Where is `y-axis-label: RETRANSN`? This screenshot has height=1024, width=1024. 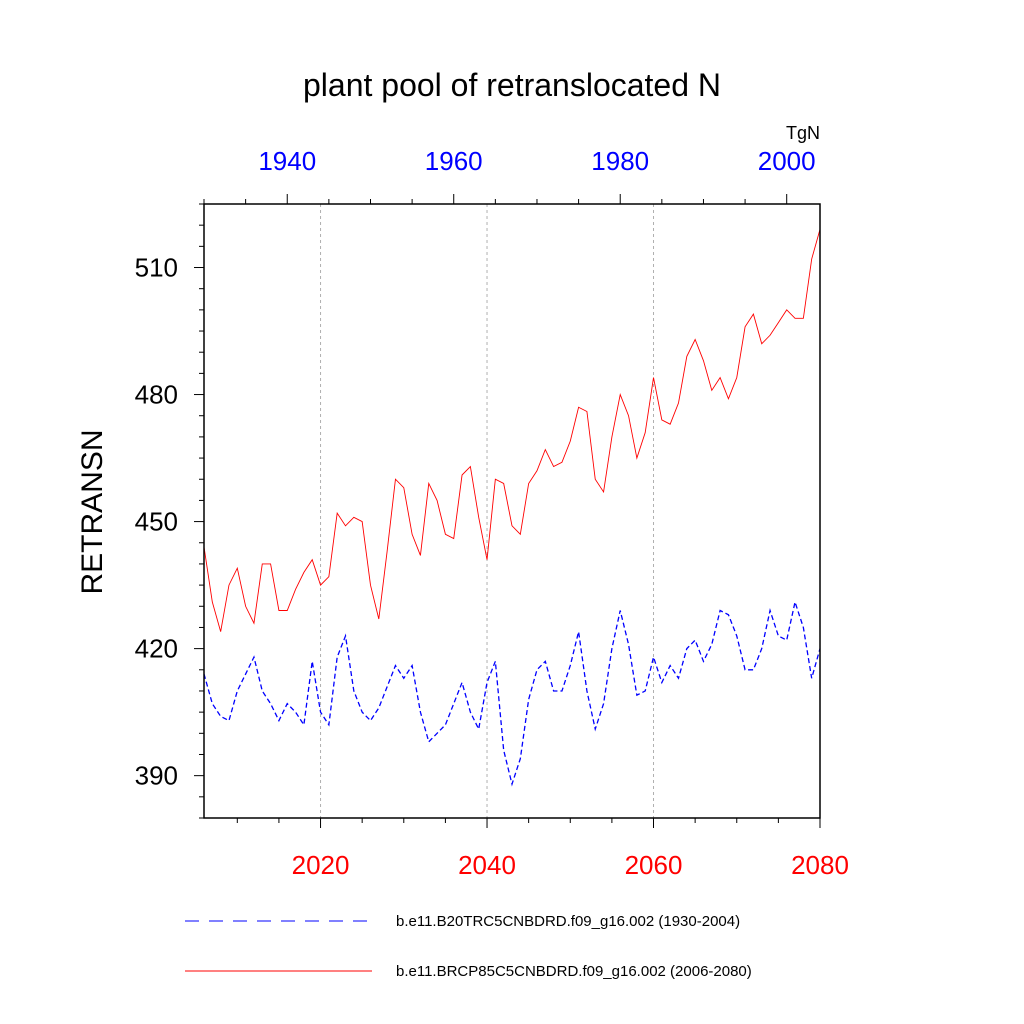
y-axis-label: RETRANSN is located at coordinates (92, 511).